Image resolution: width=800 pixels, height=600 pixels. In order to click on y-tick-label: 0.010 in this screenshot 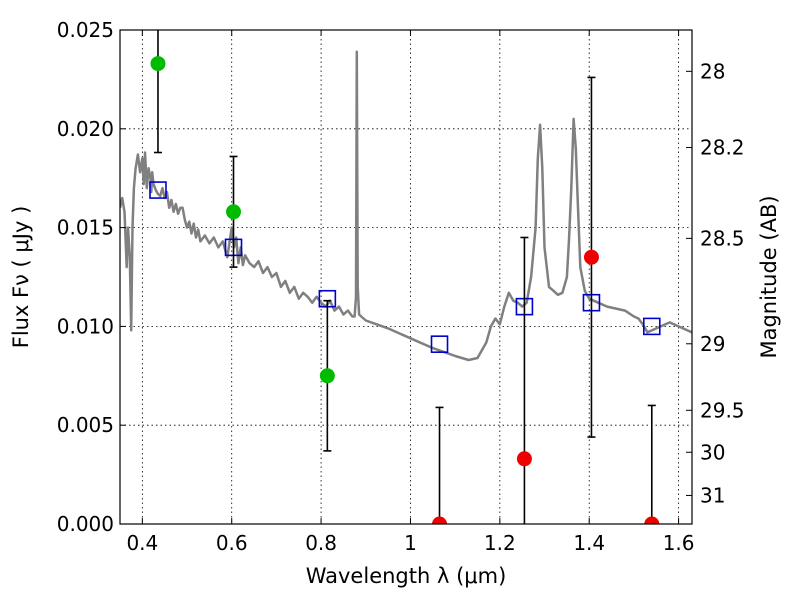, I will do `click(85, 326)`.